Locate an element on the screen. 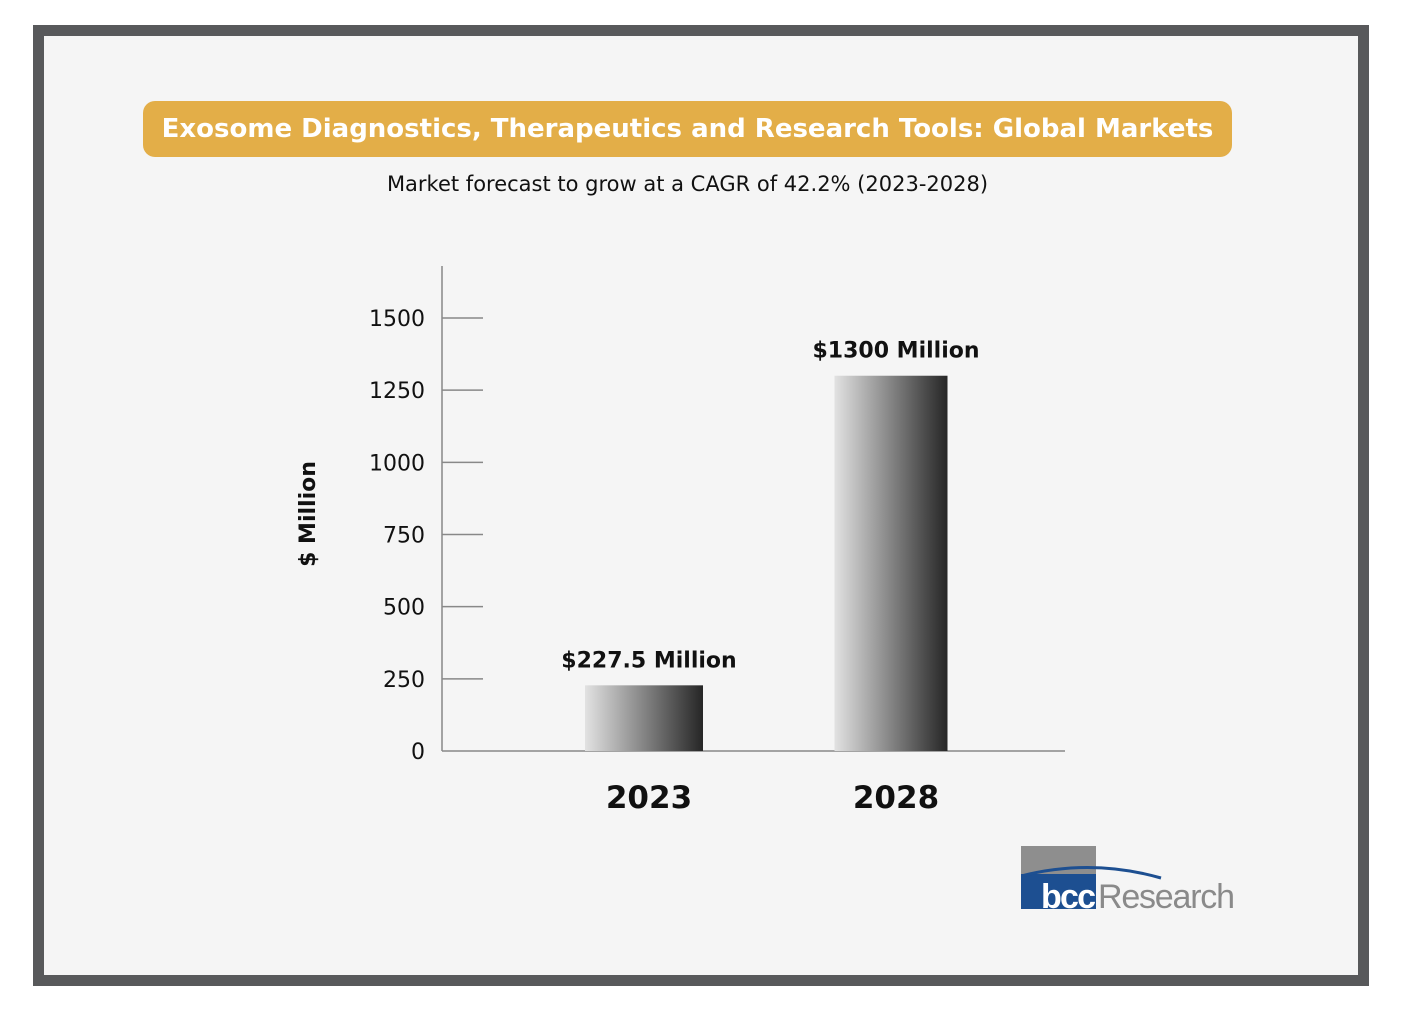 The height and width of the screenshot is (1011, 1403). bcc-research-logo: bcc Research is located at coordinates (1128, 879).